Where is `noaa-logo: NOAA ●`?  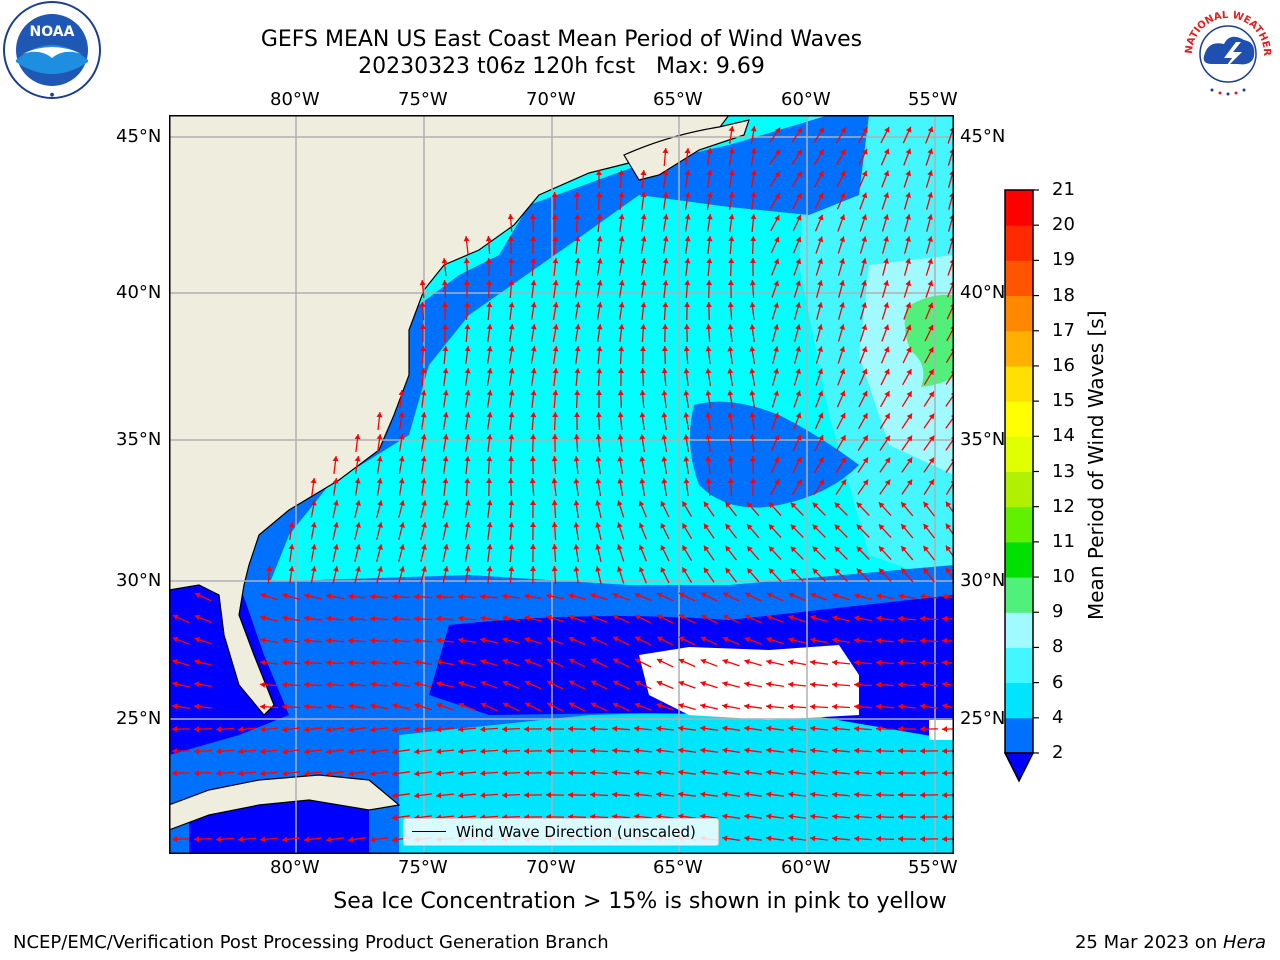
noaa-logo: NOAA ● is located at coordinates (52, 50).